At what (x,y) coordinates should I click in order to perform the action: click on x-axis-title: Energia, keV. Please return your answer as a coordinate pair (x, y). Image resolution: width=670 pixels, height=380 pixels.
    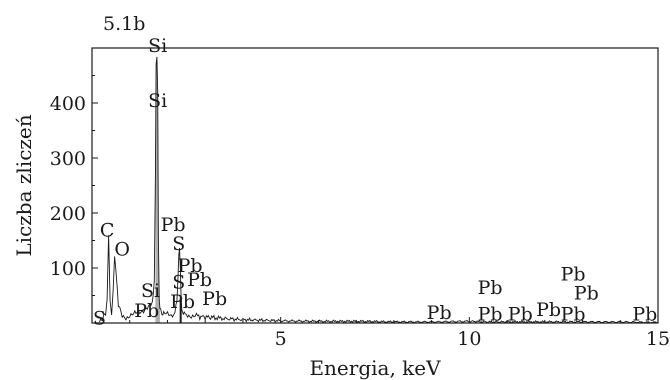
    Looking at the image, I should click on (375, 368).